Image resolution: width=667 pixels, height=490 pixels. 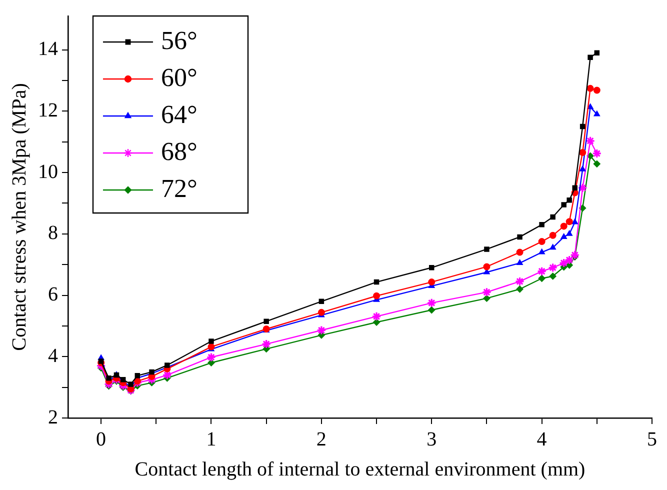 I want to click on y-tick-label: 4, so click(x=53, y=355).